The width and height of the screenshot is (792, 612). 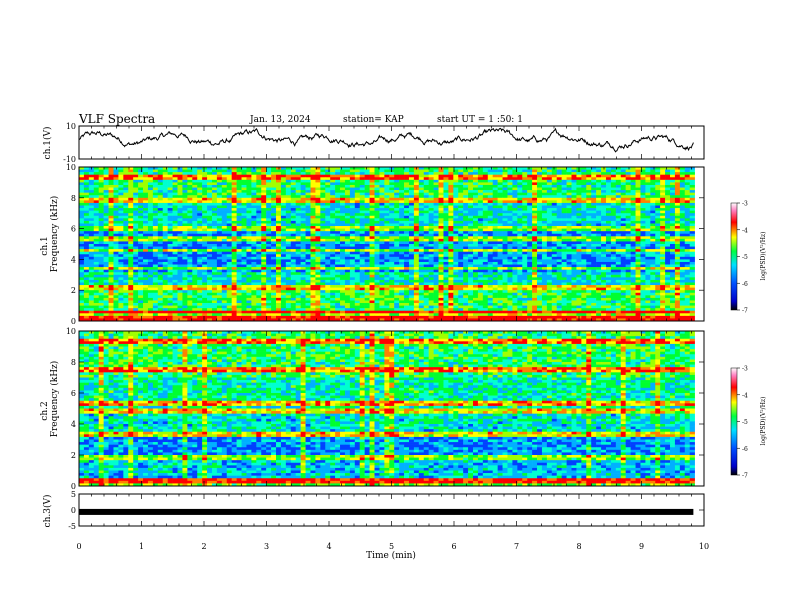 I want to click on ch3-signal-line, so click(x=386, y=511).